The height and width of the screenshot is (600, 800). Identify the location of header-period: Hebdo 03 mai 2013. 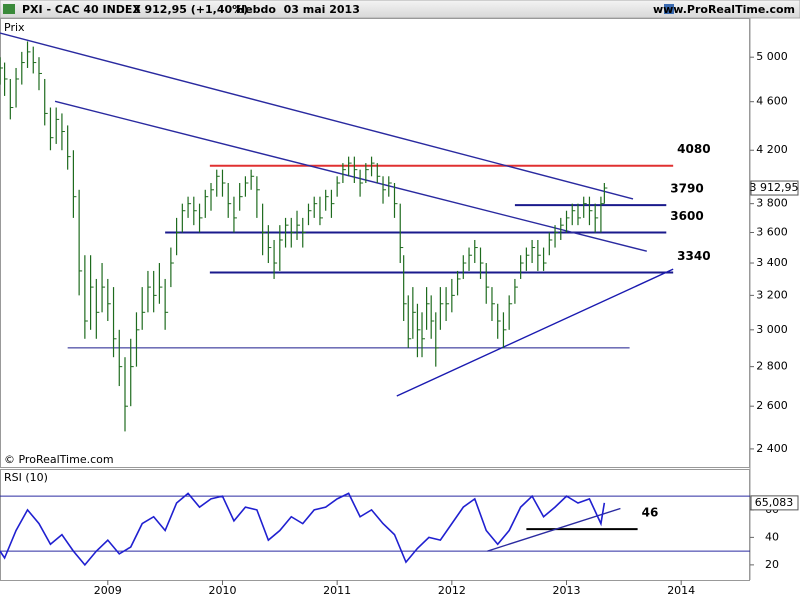
(298, 9).